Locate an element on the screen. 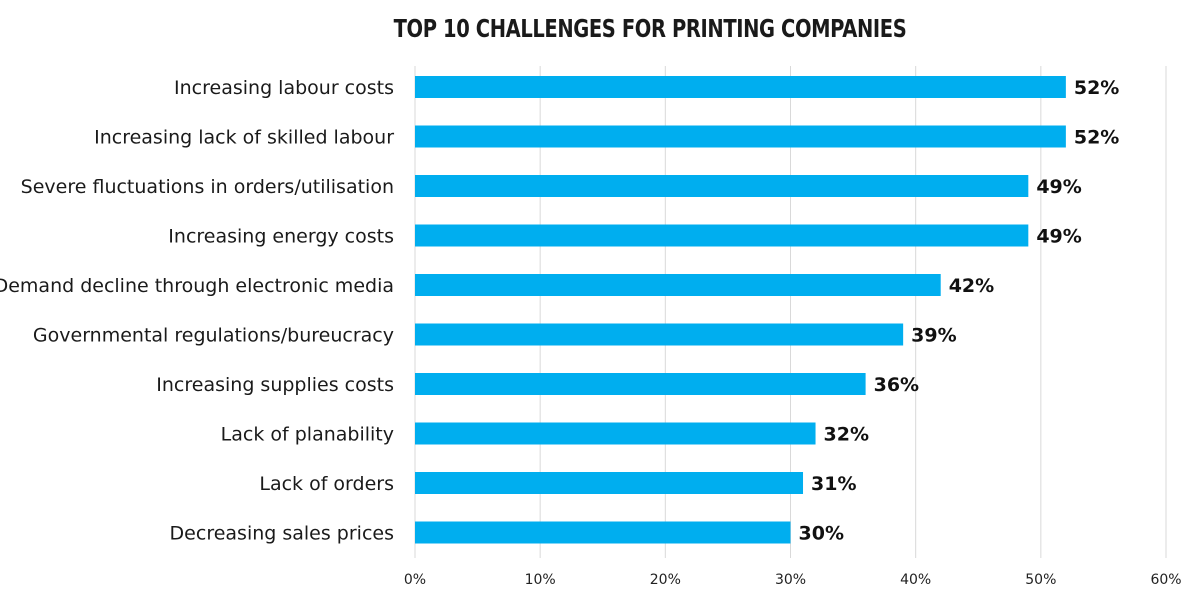 The width and height of the screenshot is (1200, 597). x-tick-label-1: 10% is located at coordinates (540, 580).